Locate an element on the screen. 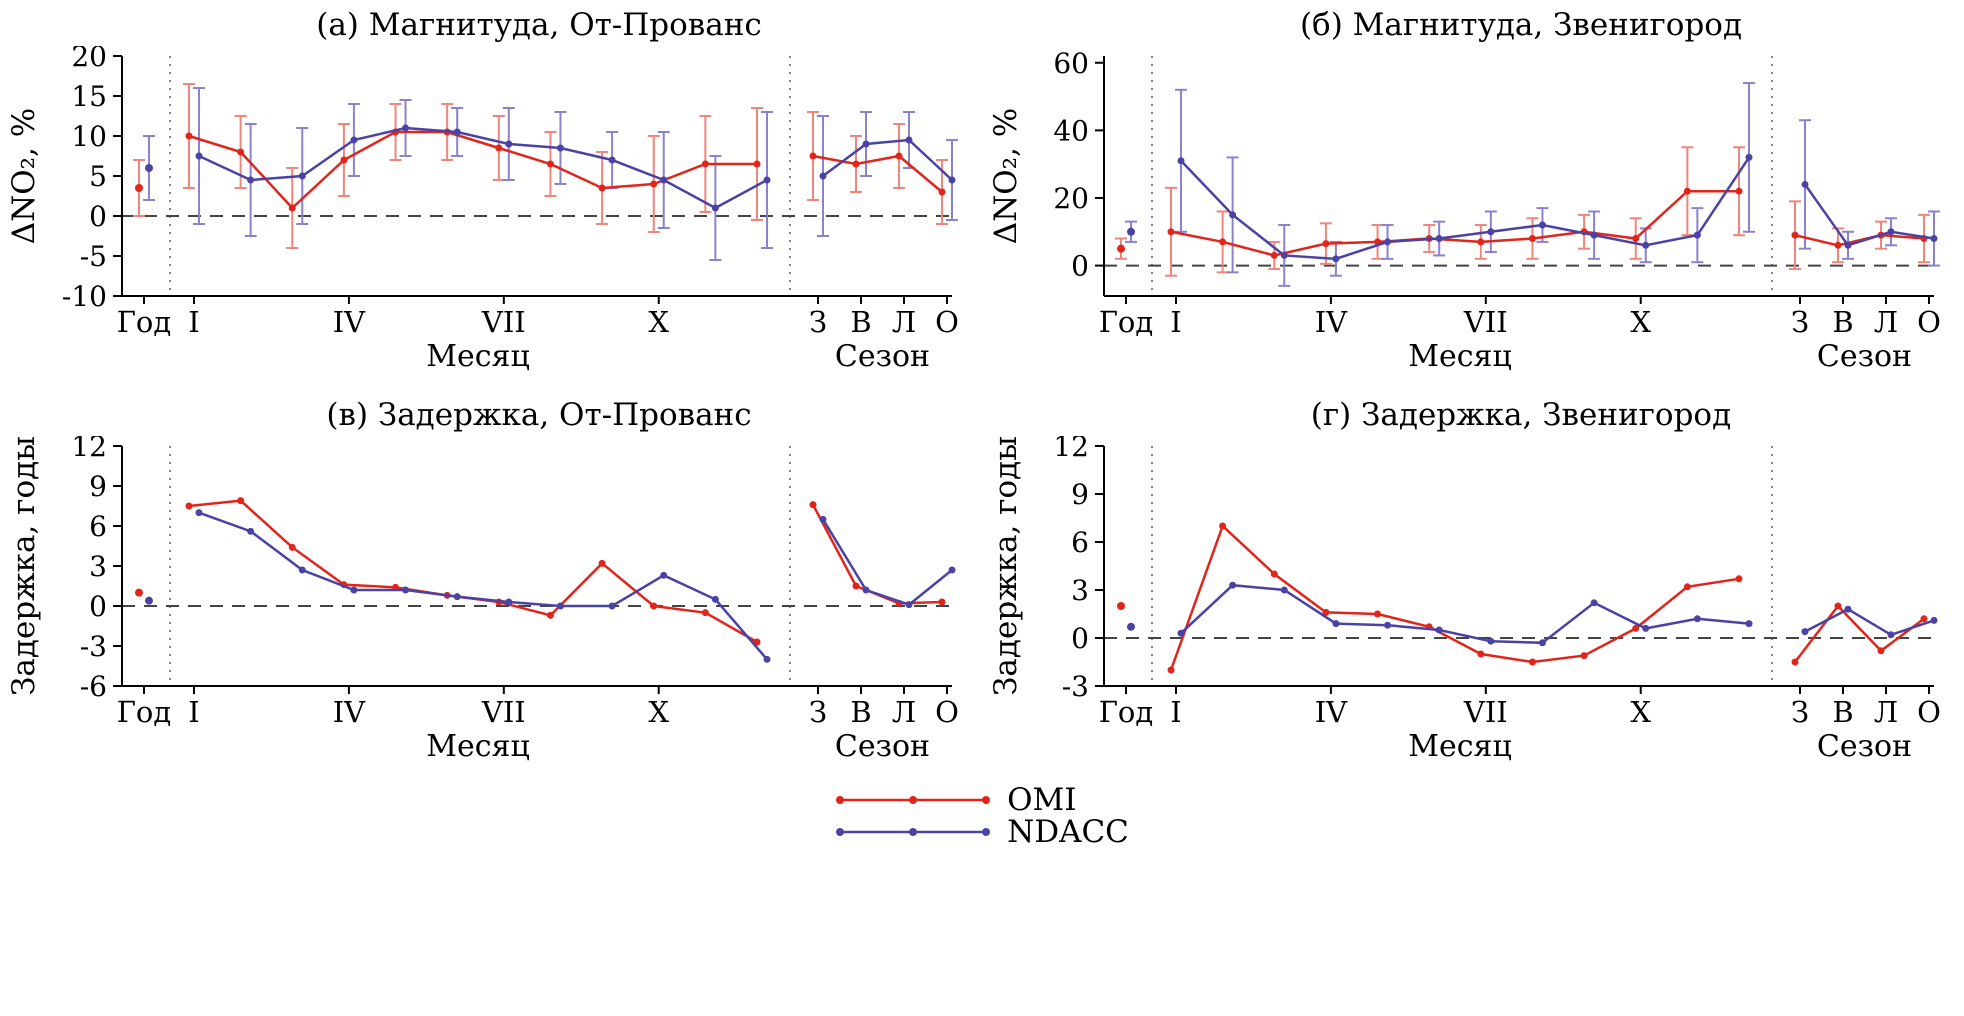 The width and height of the screenshot is (1964, 1016). legend-label-ndacc: NDACC is located at coordinates (1068, 832).